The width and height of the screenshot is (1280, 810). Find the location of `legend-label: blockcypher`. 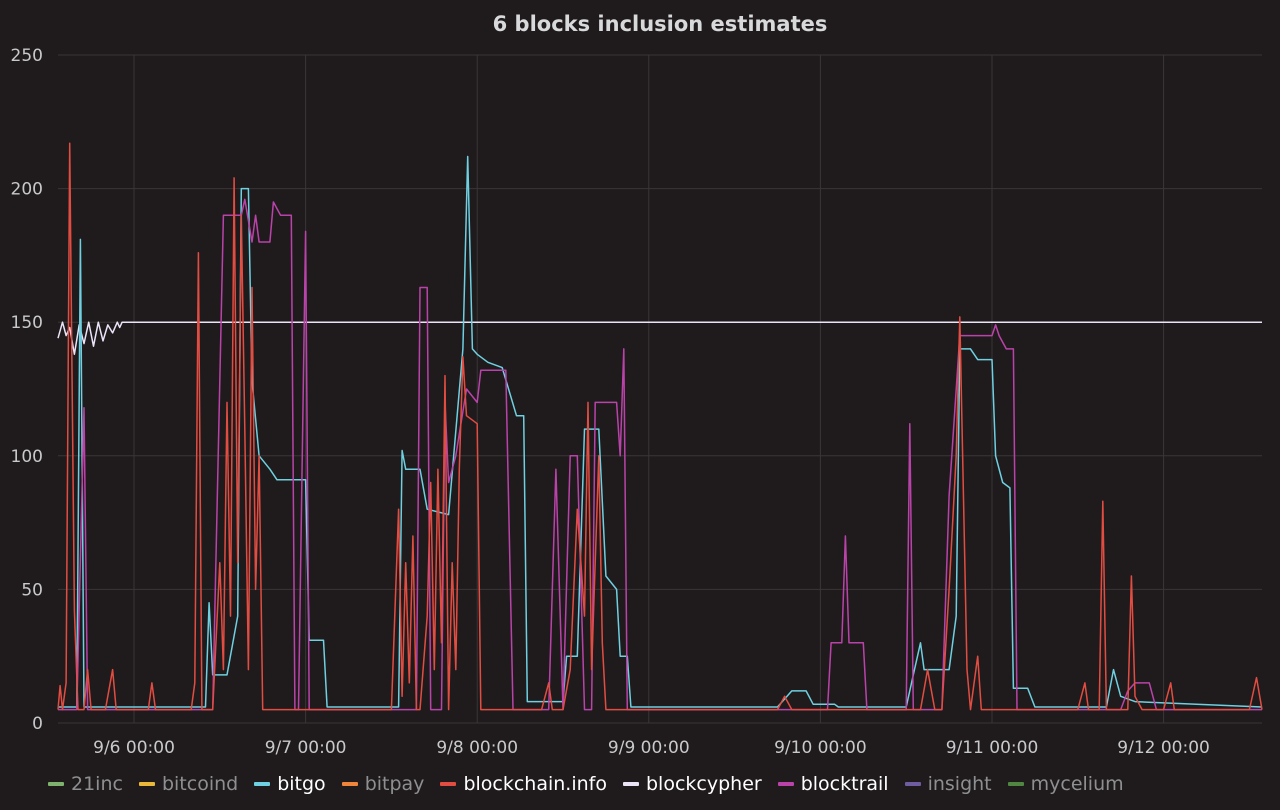

legend-label: blockcypher is located at coordinates (703, 784).